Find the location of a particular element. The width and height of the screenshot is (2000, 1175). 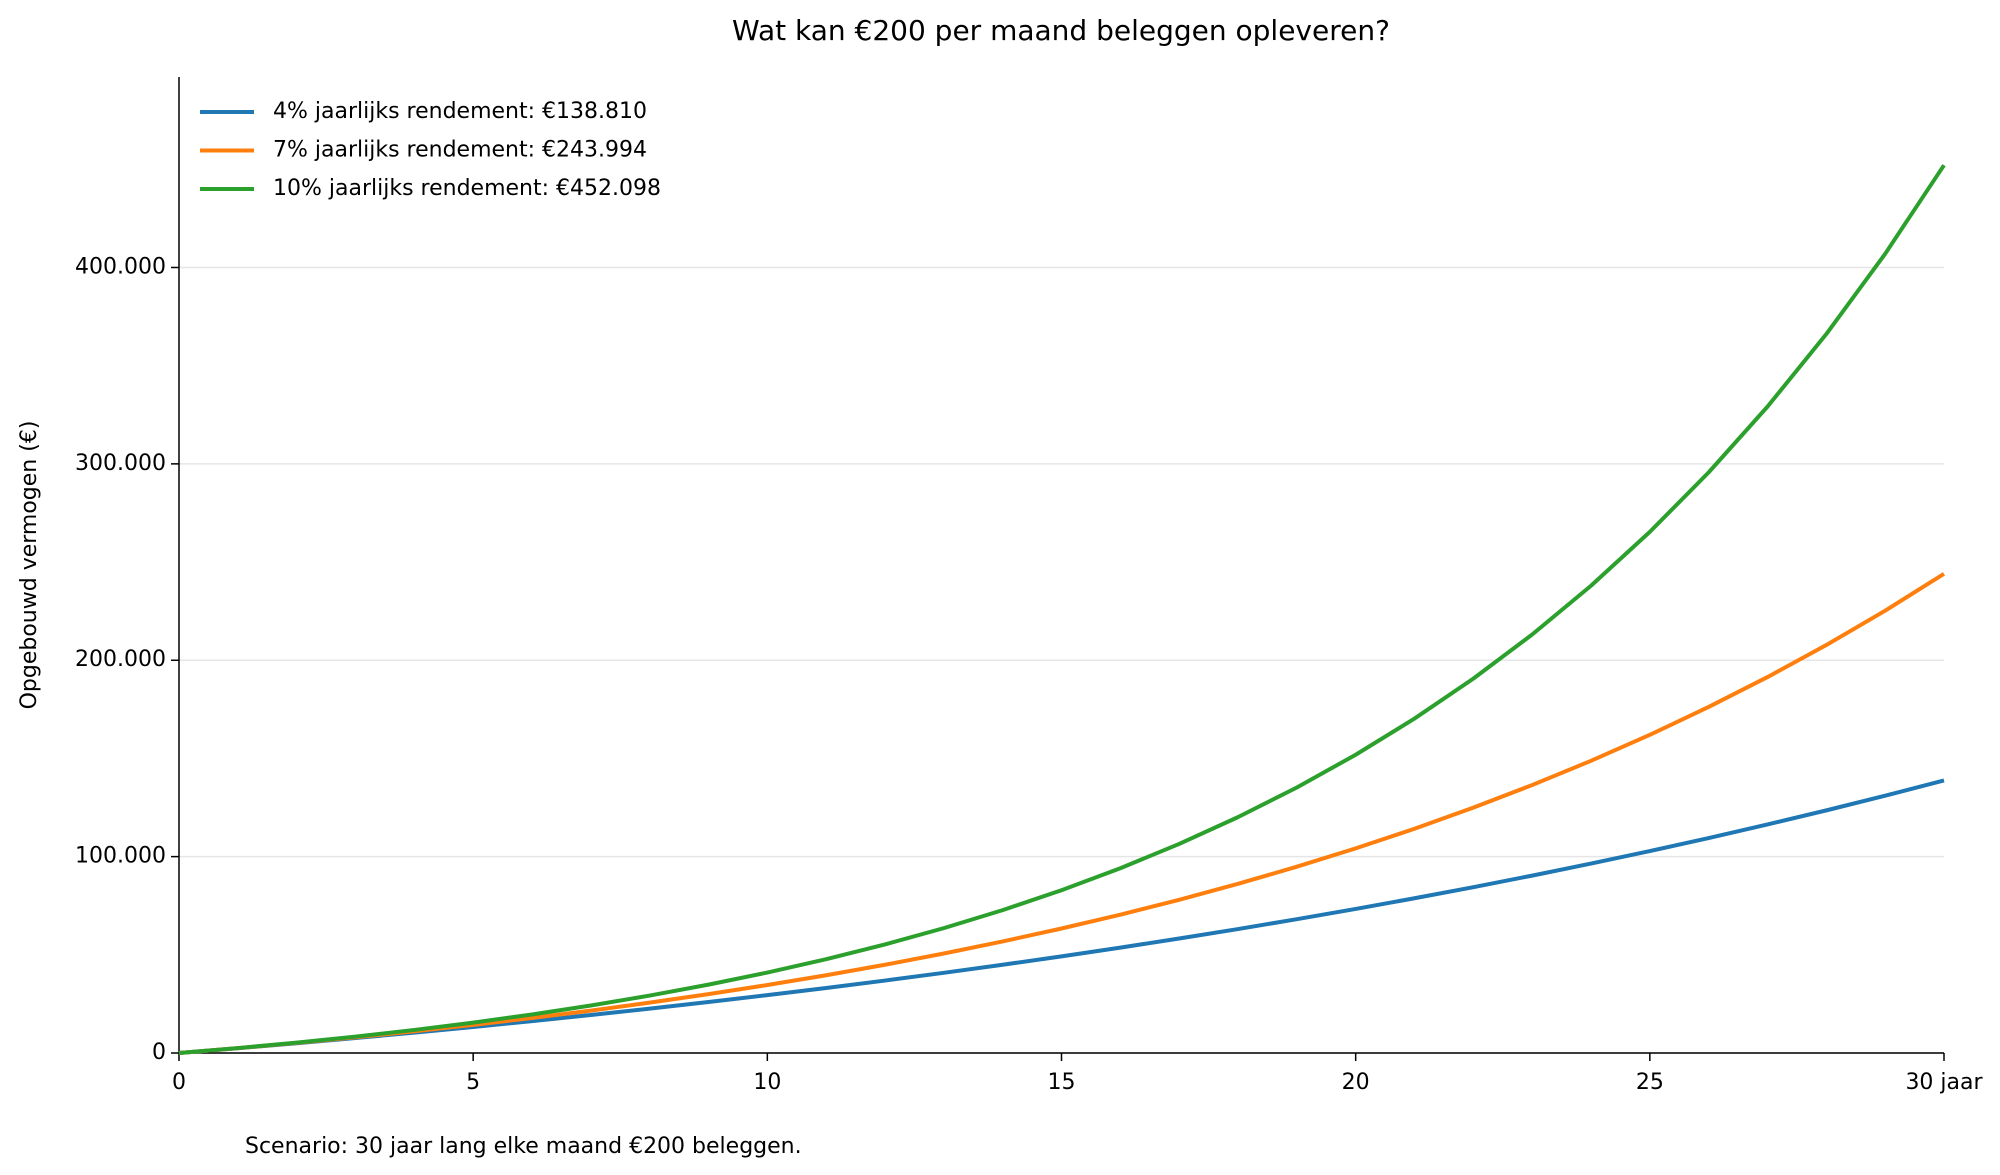

x-tick-label: 5 is located at coordinates (473, 1082).